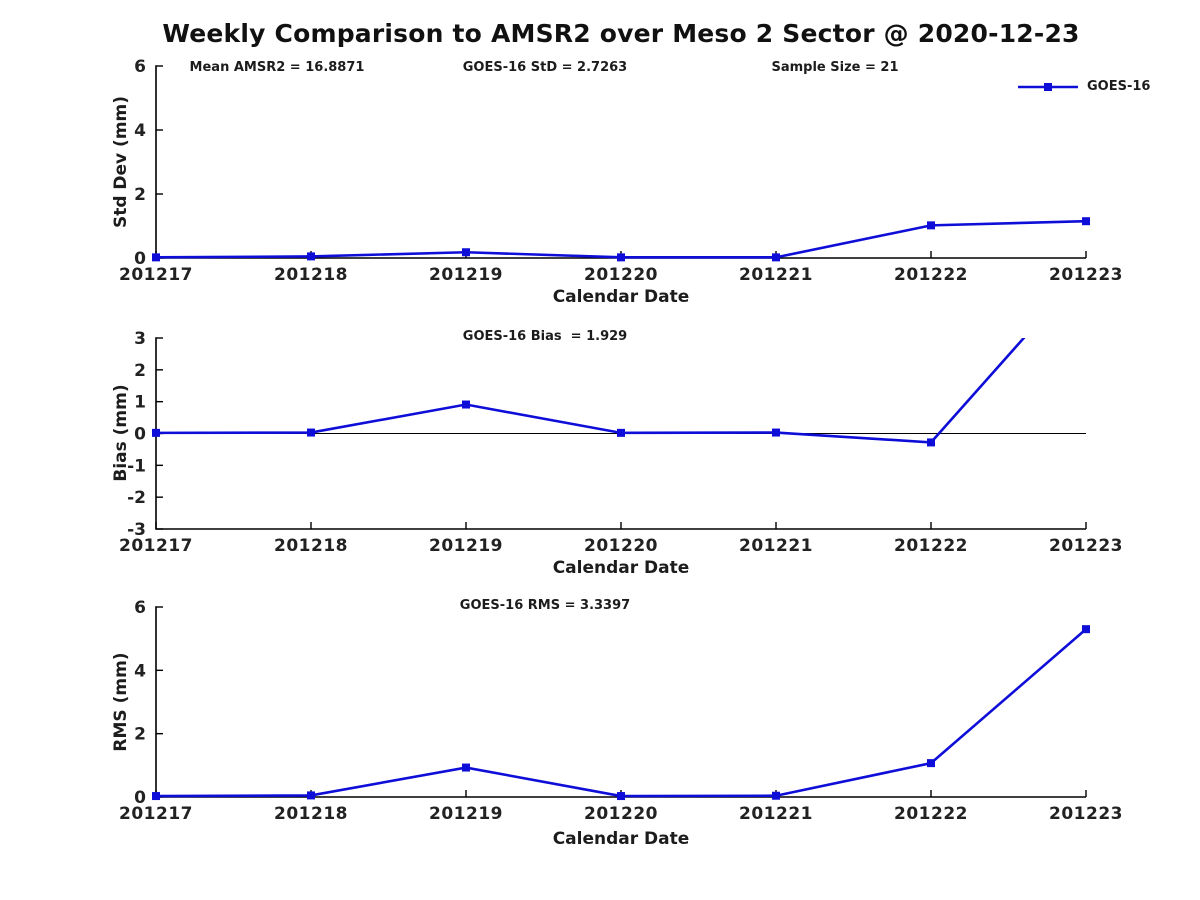  I want to click on legend-marker-icon, so click(1048, 86).